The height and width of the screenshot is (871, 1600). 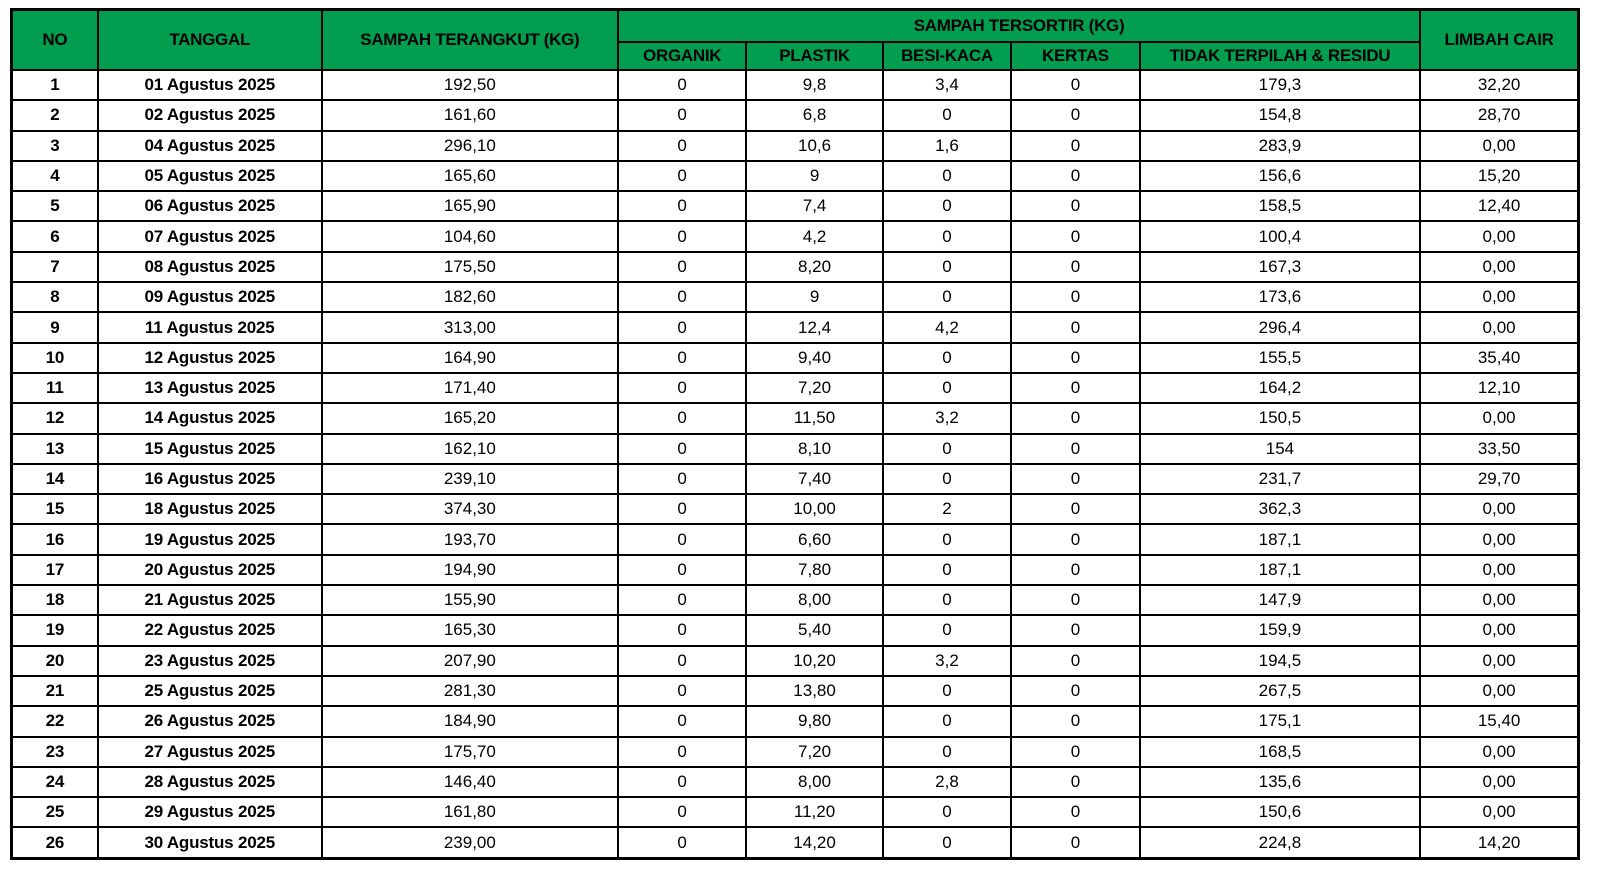 What do you see at coordinates (1280, 388) in the screenshot?
I see `cell-tidak-terpilah: 164,2` at bounding box center [1280, 388].